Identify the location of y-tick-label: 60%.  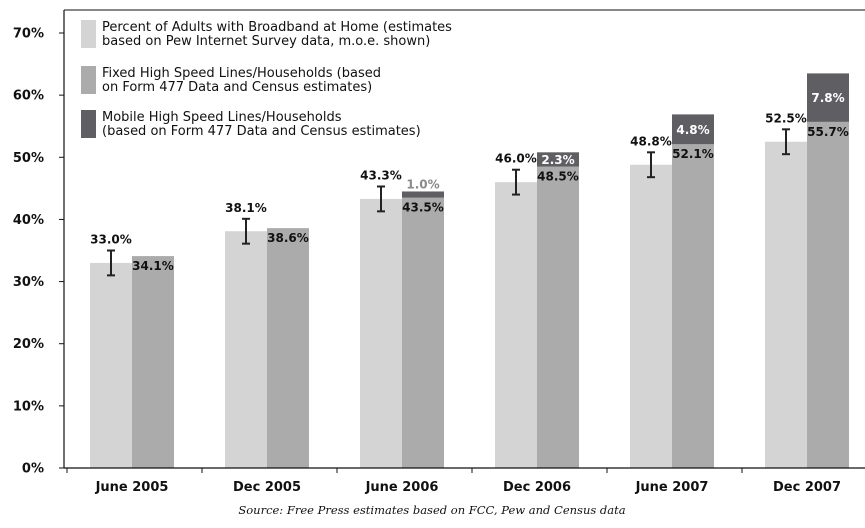
(28, 96).